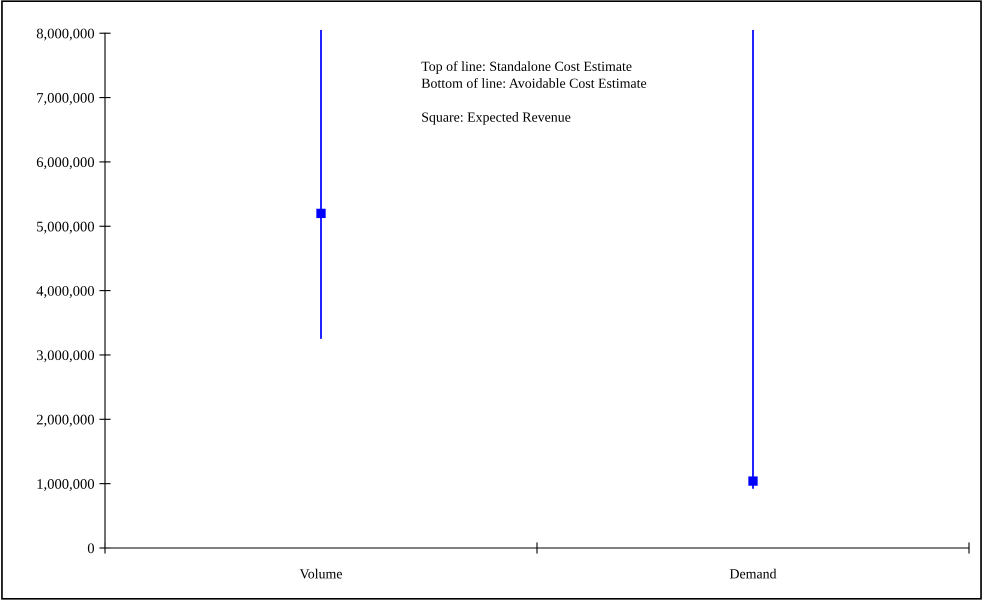  What do you see at coordinates (321, 573) in the screenshot?
I see `x-tick-label: Volume` at bounding box center [321, 573].